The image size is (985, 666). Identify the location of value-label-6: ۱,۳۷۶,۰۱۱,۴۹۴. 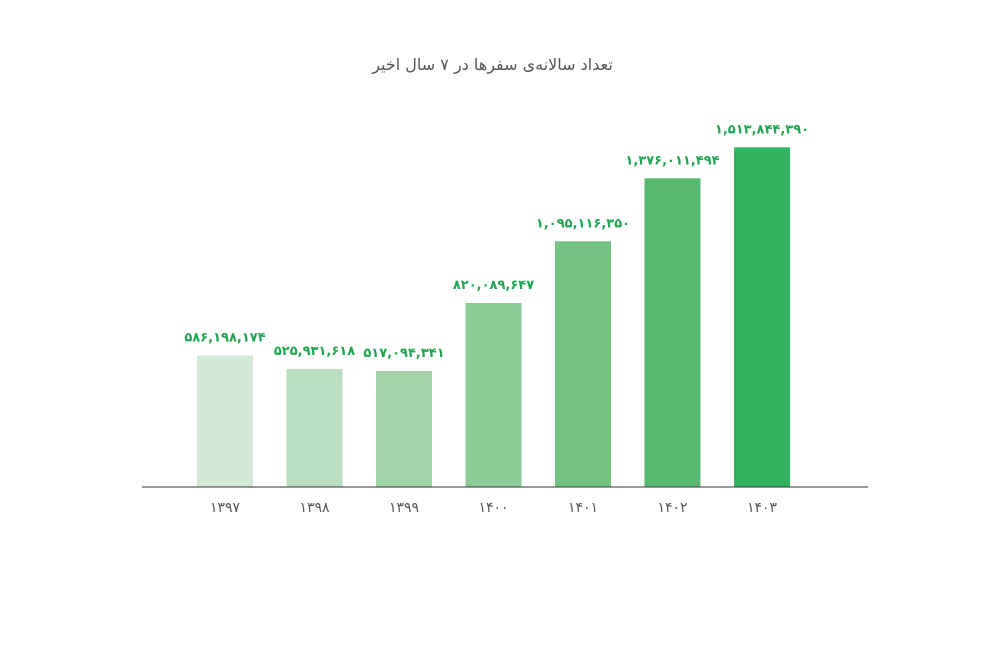
(672, 160).